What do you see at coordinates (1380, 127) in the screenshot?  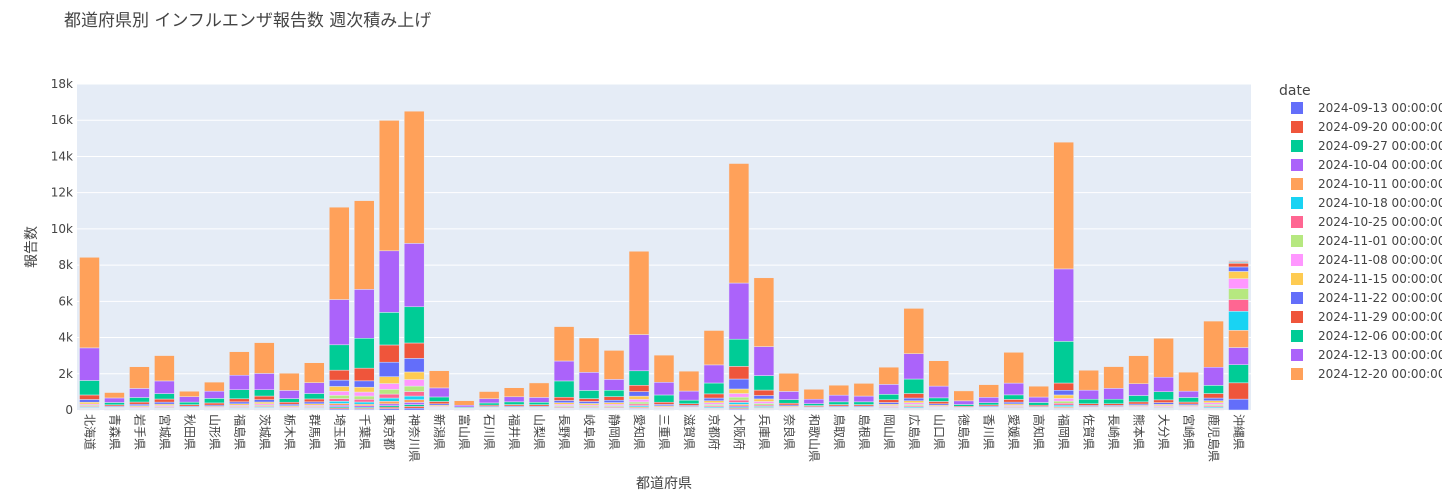 I see `legend-item: 2024-09-20 00:00:00` at bounding box center [1380, 127].